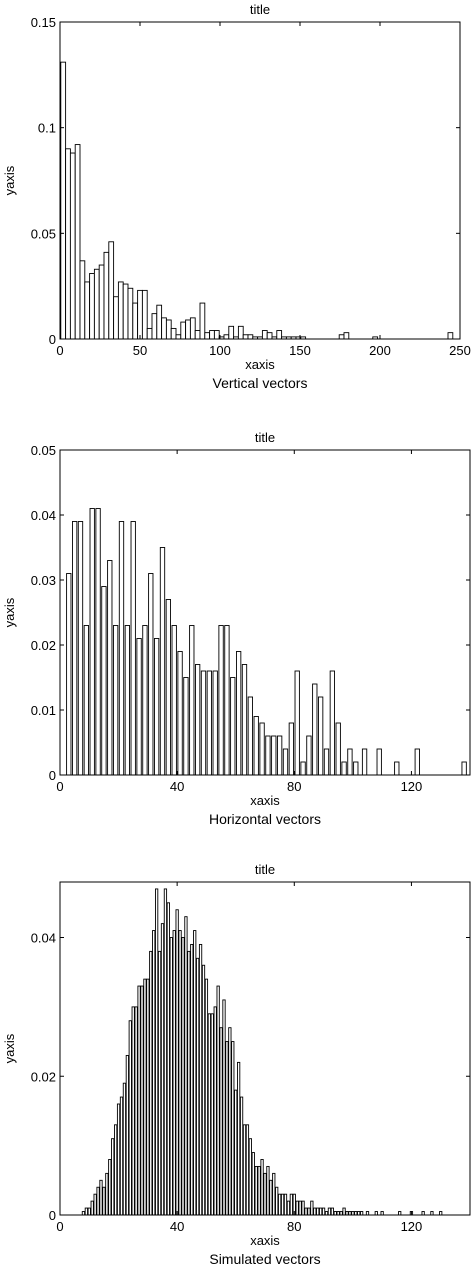 The image size is (474, 1273). I want to click on y-tick-label: 0.15, so click(43, 22).